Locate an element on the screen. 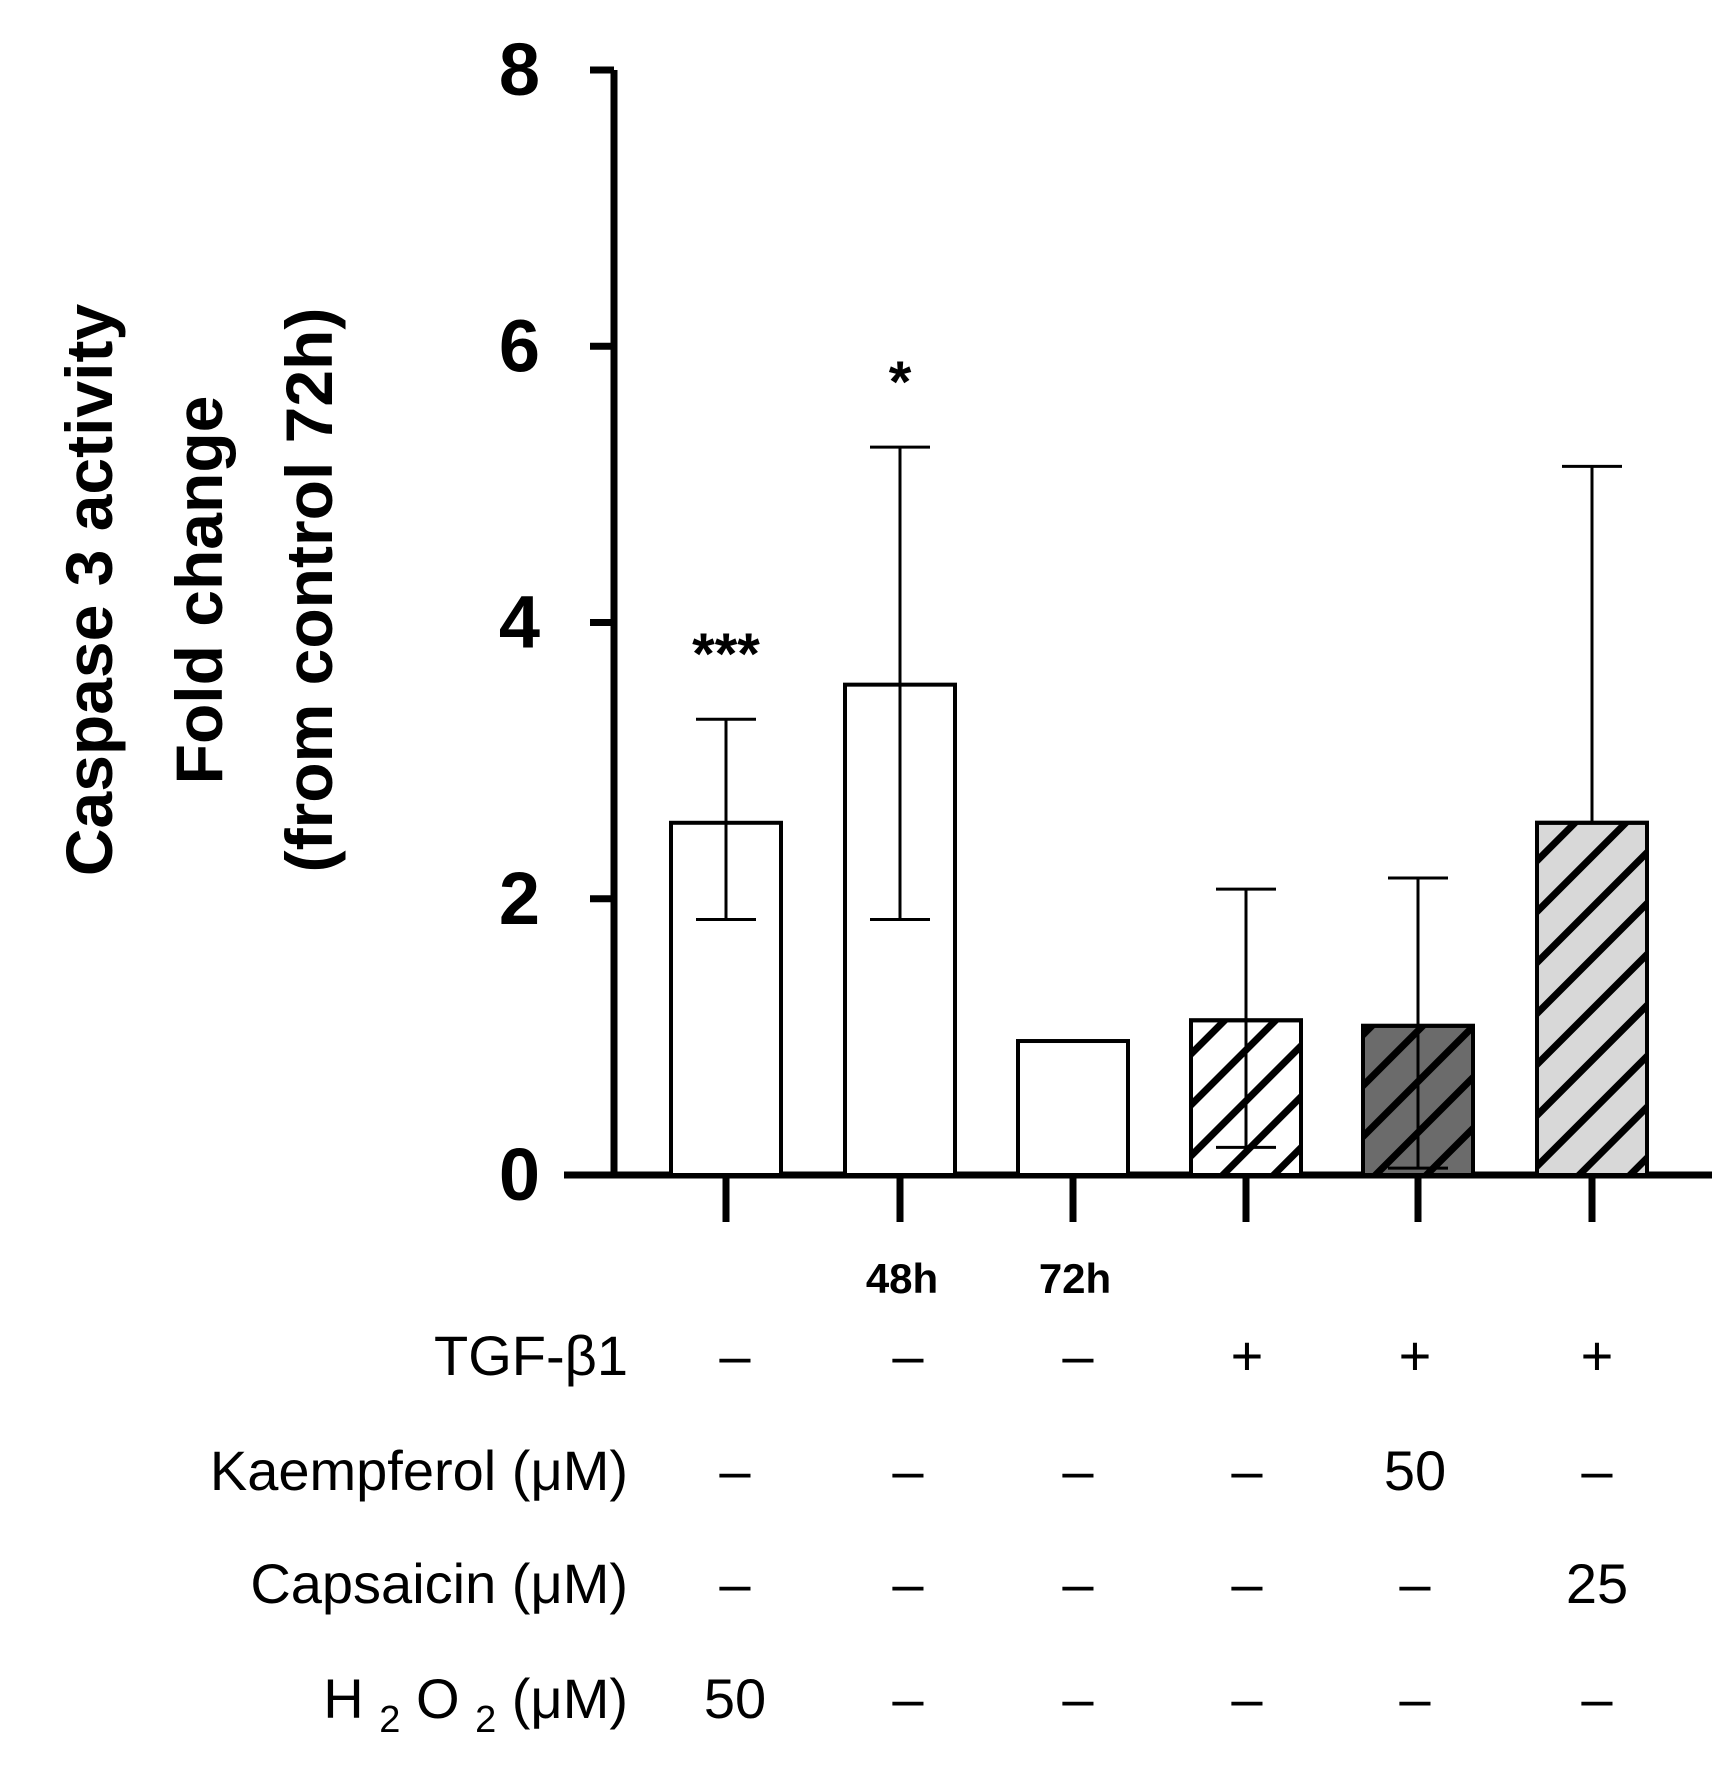 The width and height of the screenshot is (1735, 1792). y-tick-label: 2 is located at coordinates (519, 898).